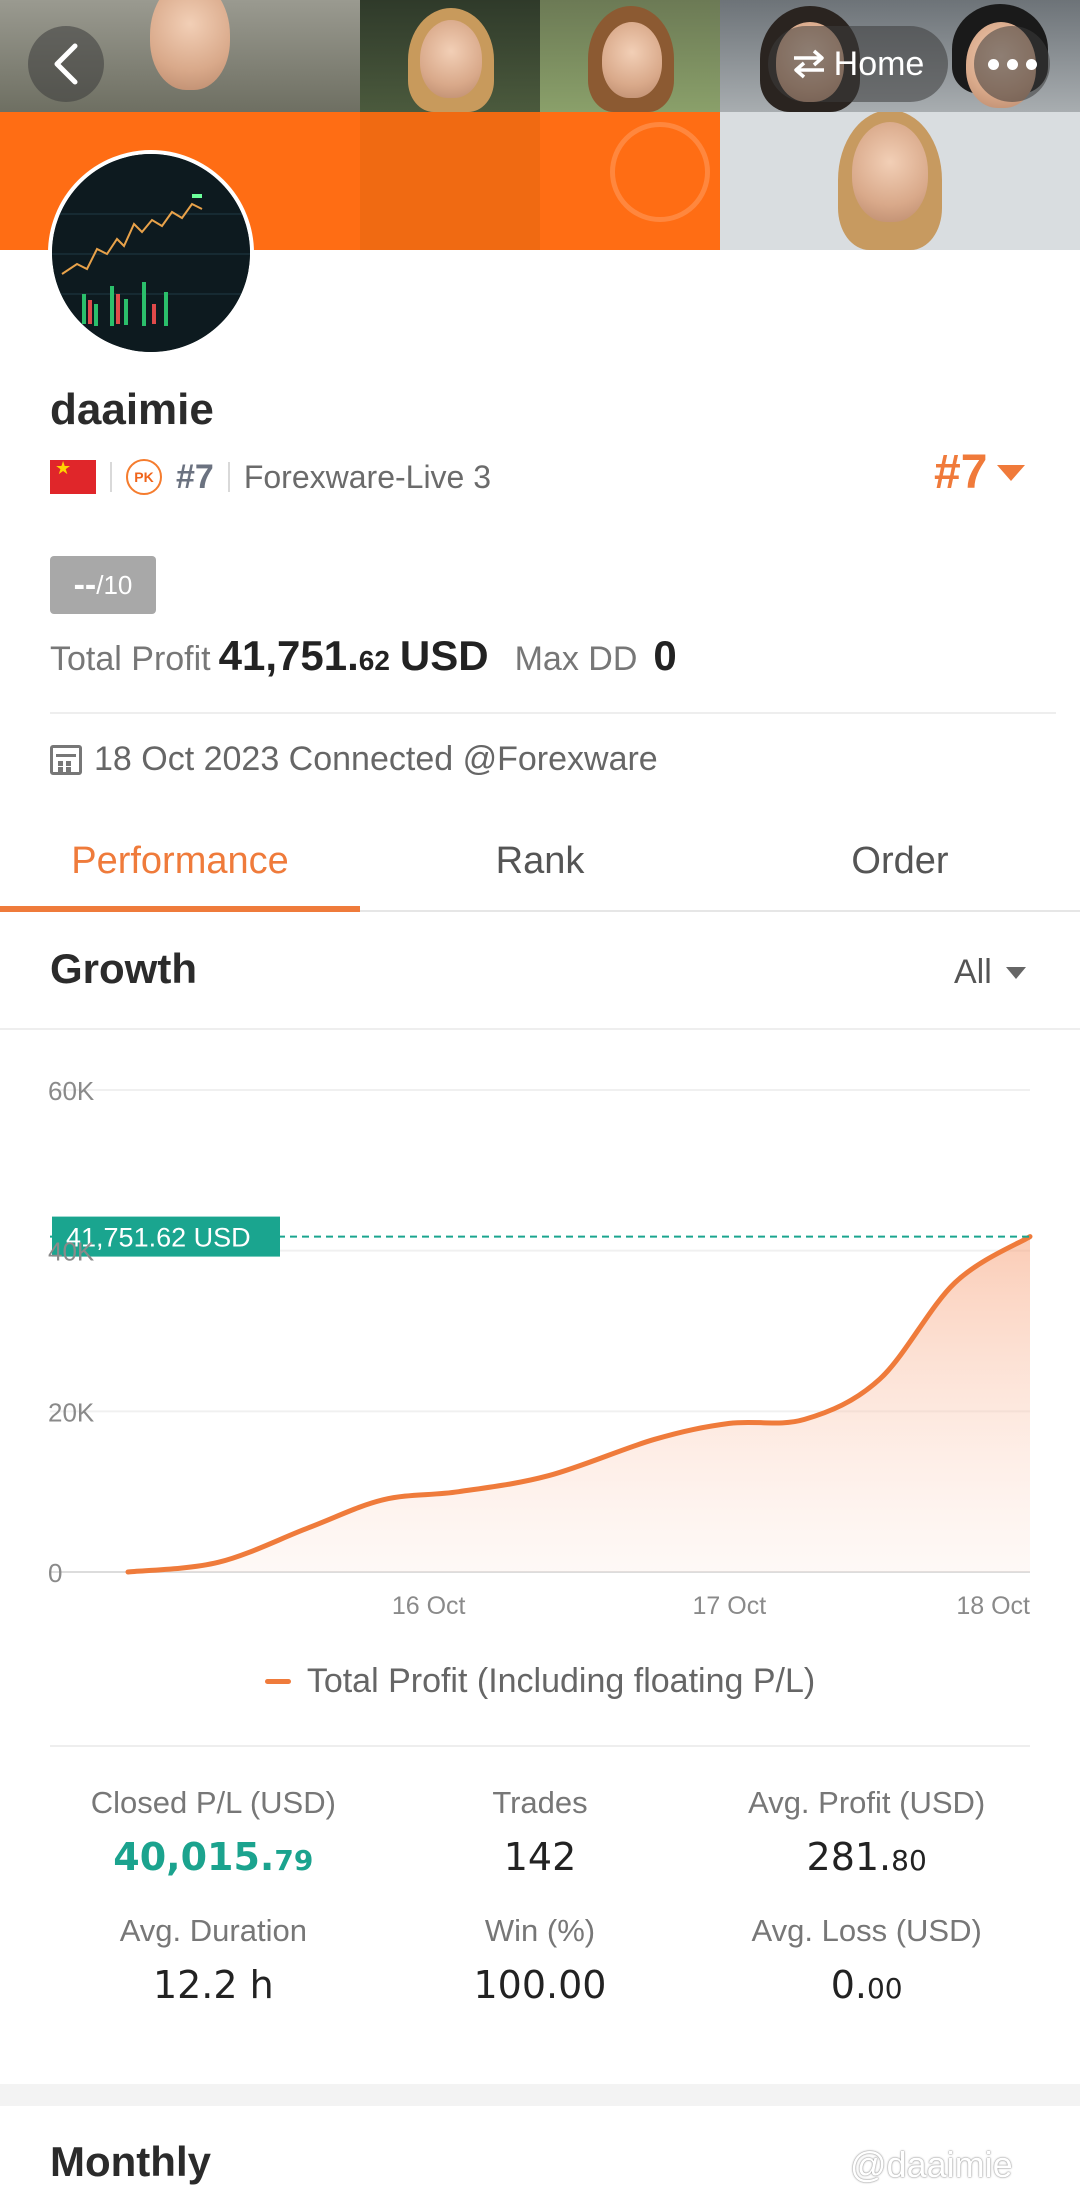  Describe the element at coordinates (195, 476) in the screenshot. I see `pk-rank: #7` at that location.